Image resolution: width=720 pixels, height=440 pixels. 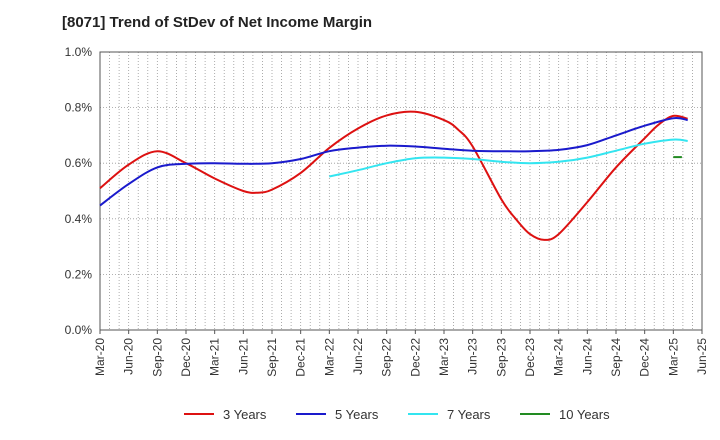 I want to click on y-tick-label: 0.4%, so click(x=79, y=219).